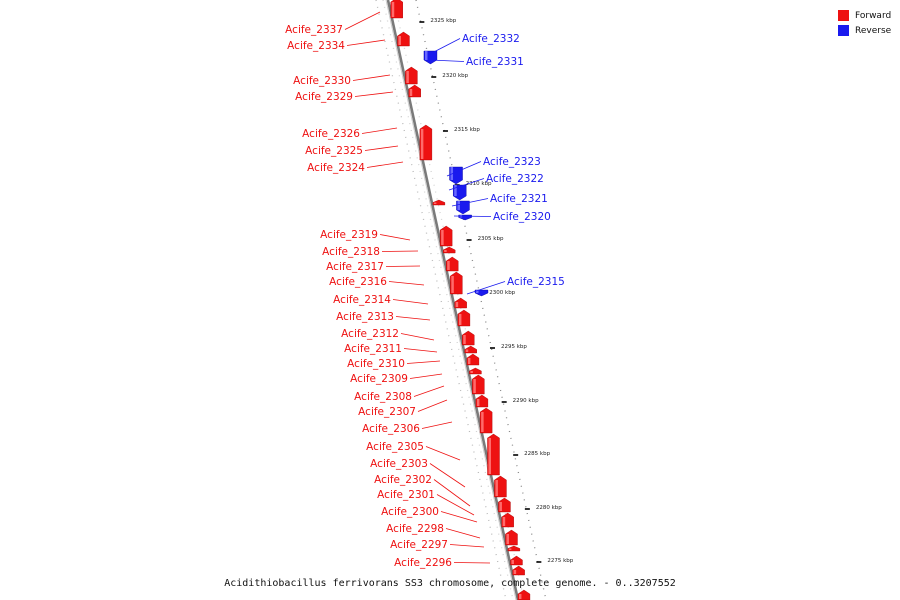  I want to click on gene-label: Acife_2326, so click(350, 133).